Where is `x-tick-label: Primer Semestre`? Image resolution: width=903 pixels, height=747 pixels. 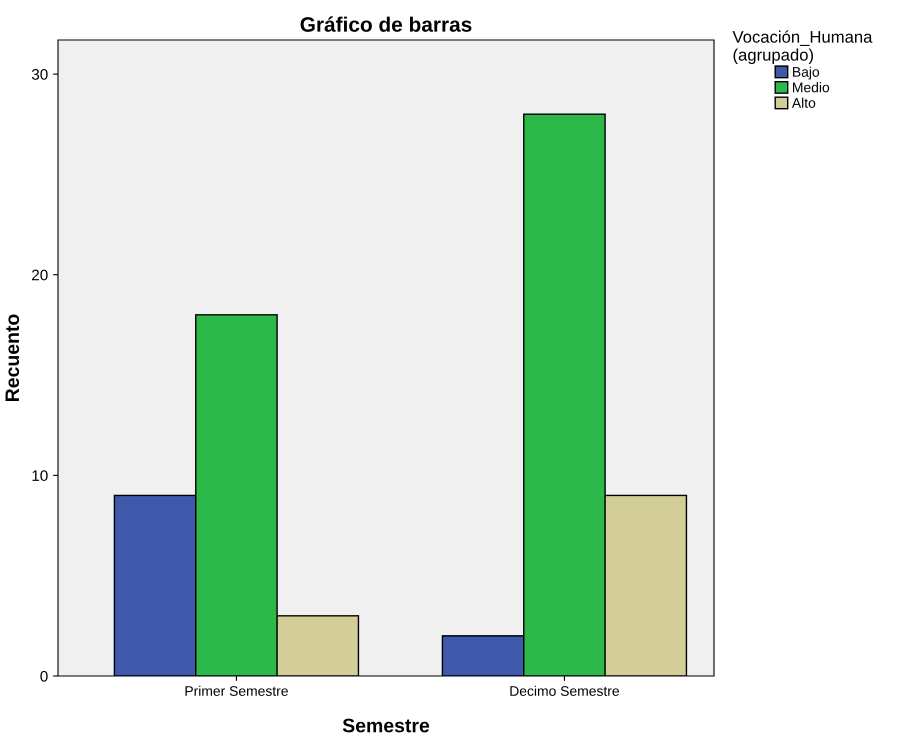 x-tick-label: Primer Semestre is located at coordinates (236, 691).